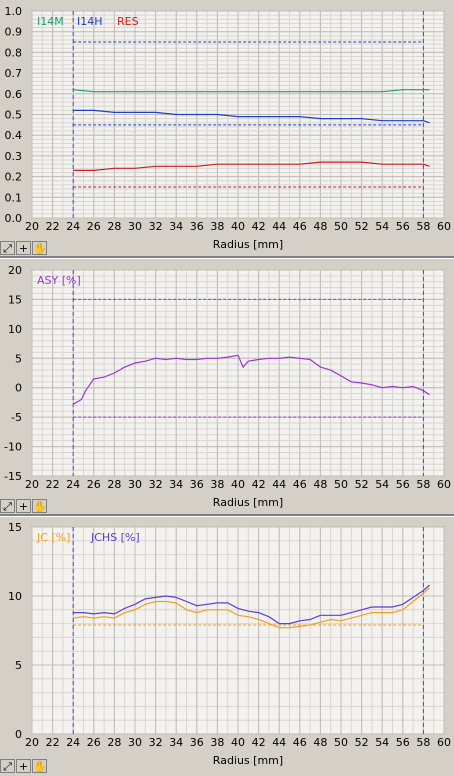 The image size is (454, 776). What do you see at coordinates (14, 156) in the screenshot?
I see `y-tick-label: 0.3` at bounding box center [14, 156].